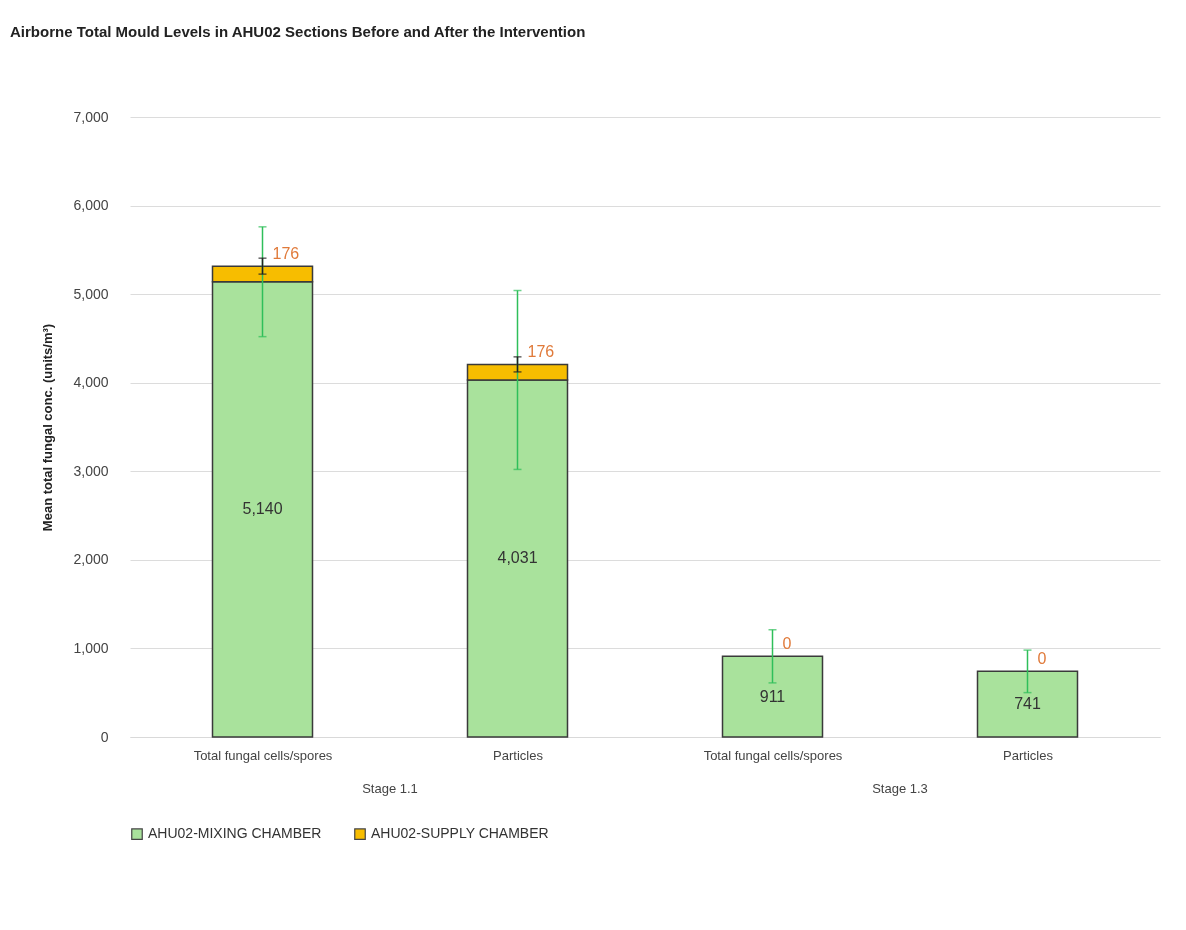 This screenshot has width=1186, height=930. I want to click on y-tick-label: 5,000, so click(91, 293).